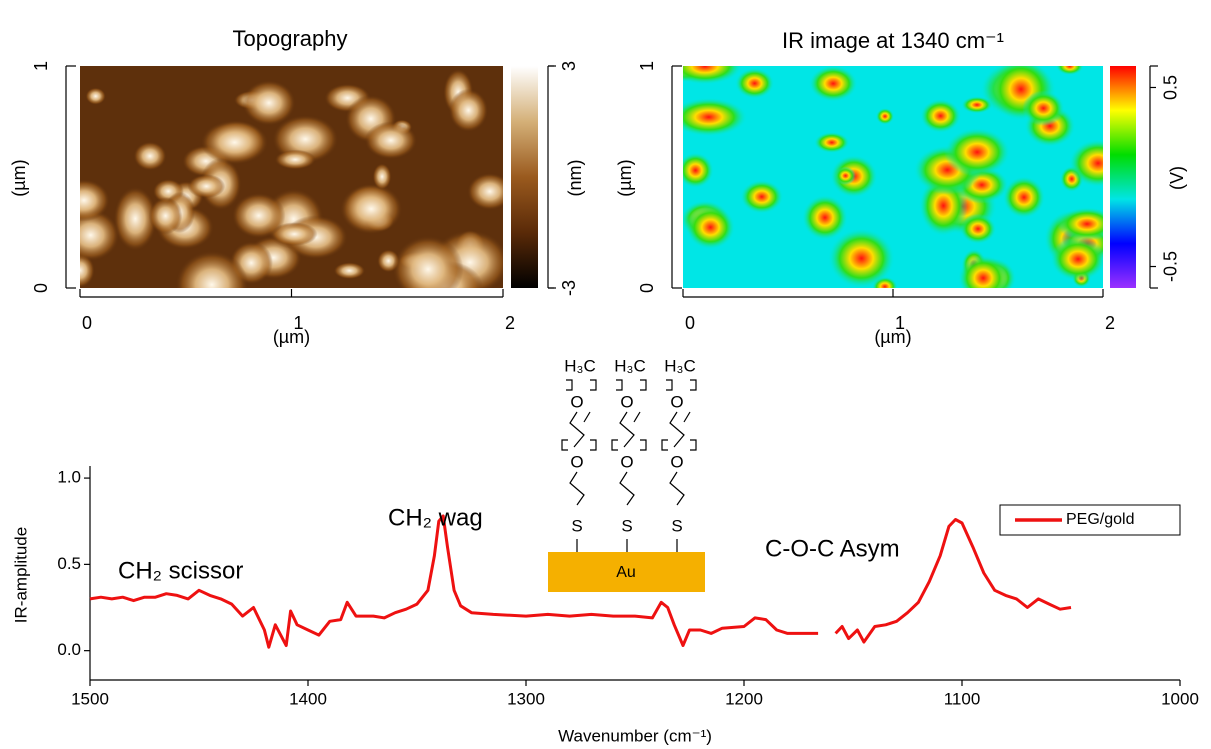 This screenshot has height=749, width=1211. I want to click on annotation: CH₂ scissor, so click(180, 570).